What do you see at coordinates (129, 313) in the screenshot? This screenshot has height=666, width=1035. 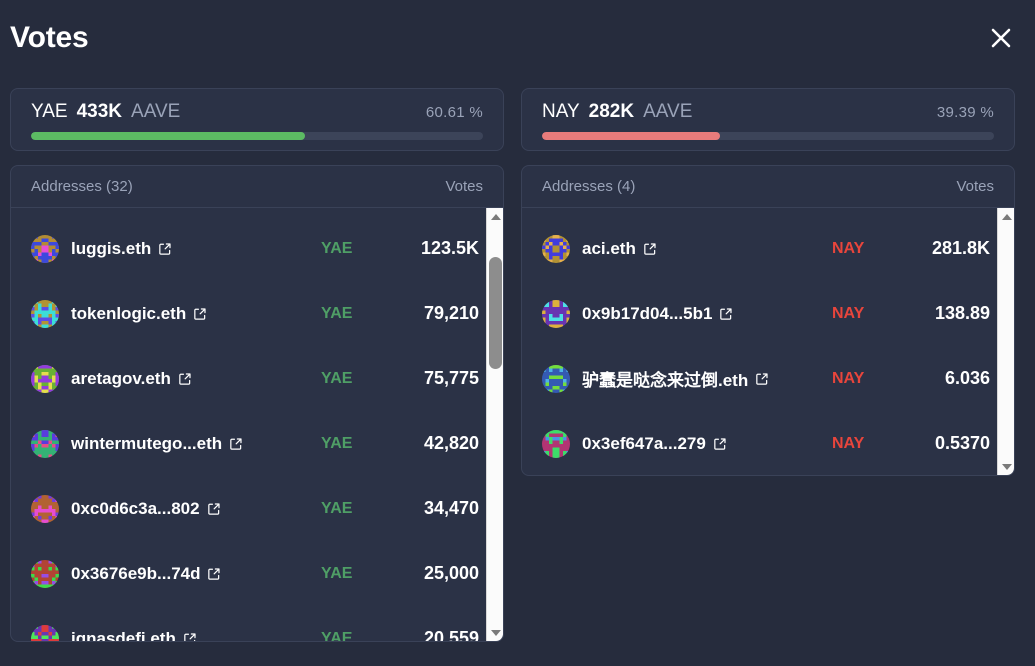 I see `address-label: tokenlogic.eth` at bounding box center [129, 313].